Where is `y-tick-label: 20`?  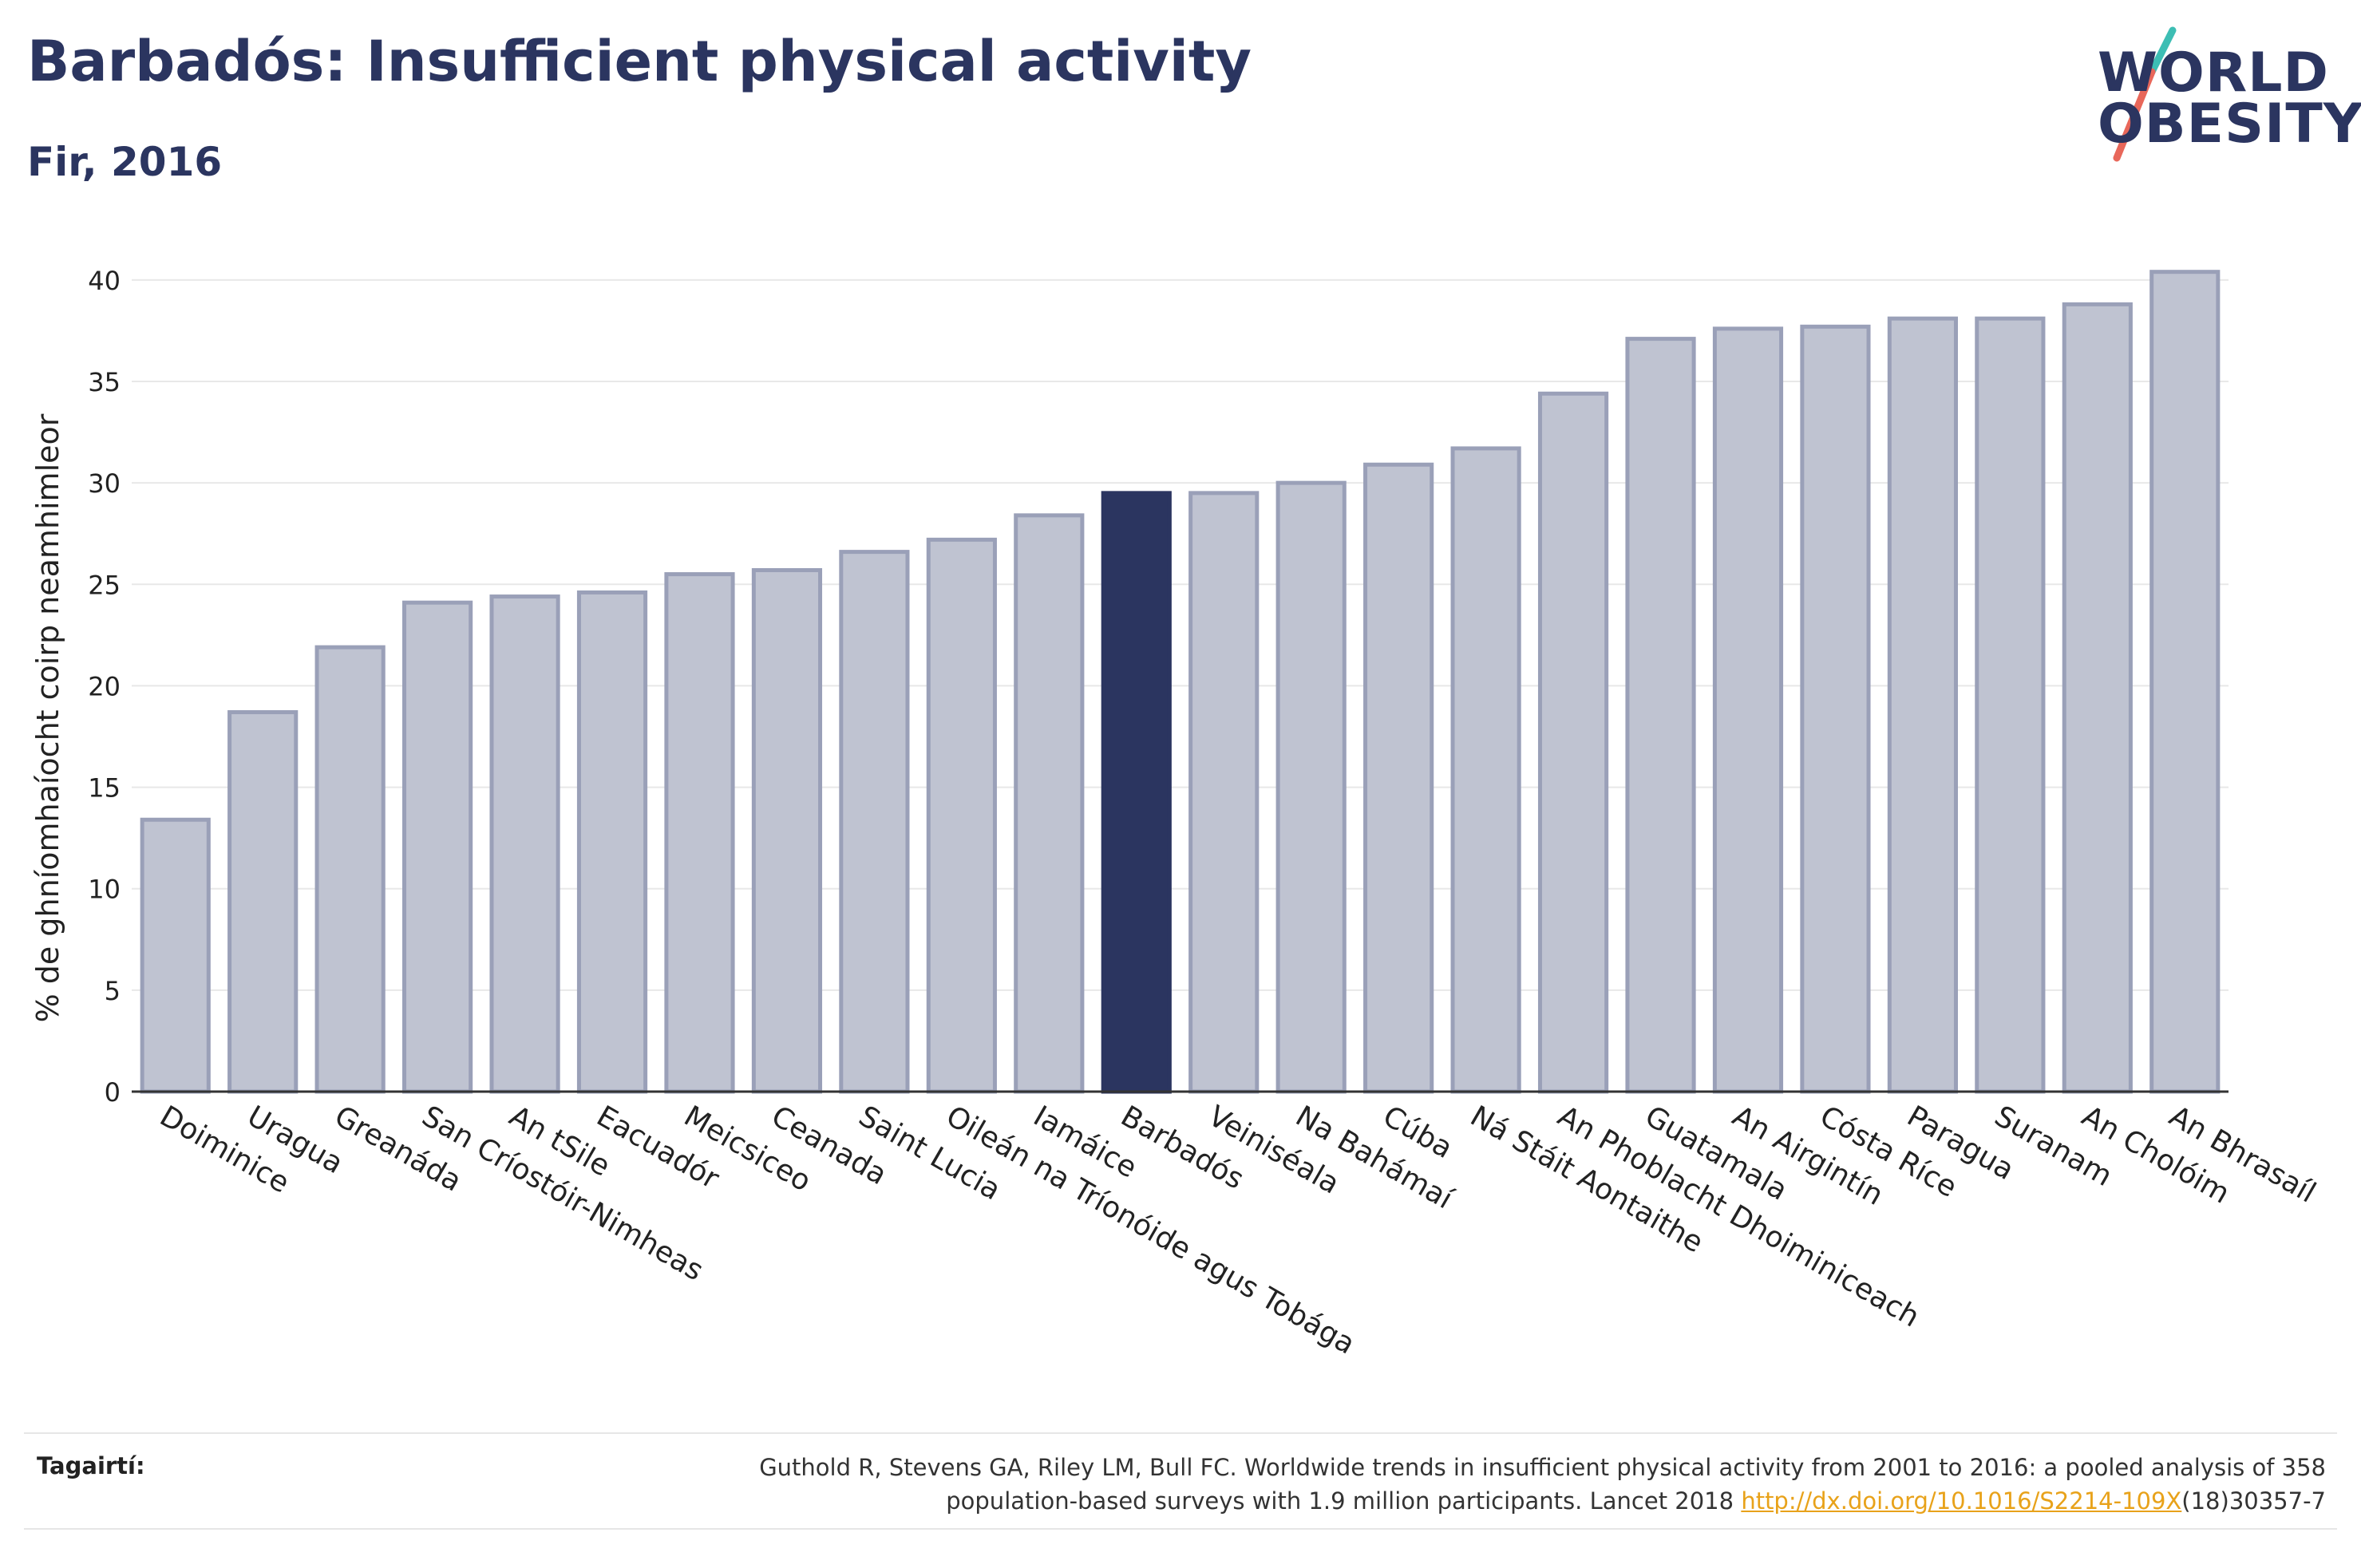 y-tick-label: 20 is located at coordinates (104, 686).